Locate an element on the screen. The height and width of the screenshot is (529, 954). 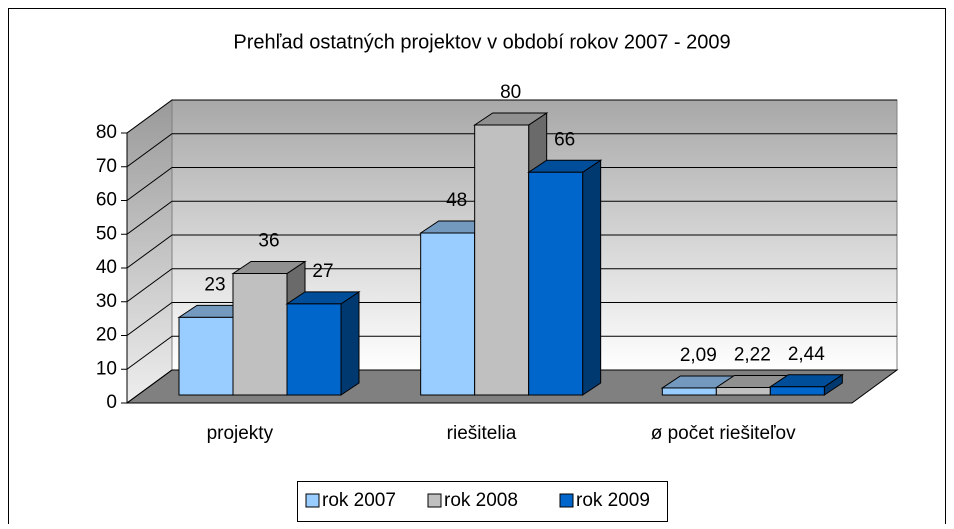
y-tick-label: 40 is located at coordinates (106, 267).